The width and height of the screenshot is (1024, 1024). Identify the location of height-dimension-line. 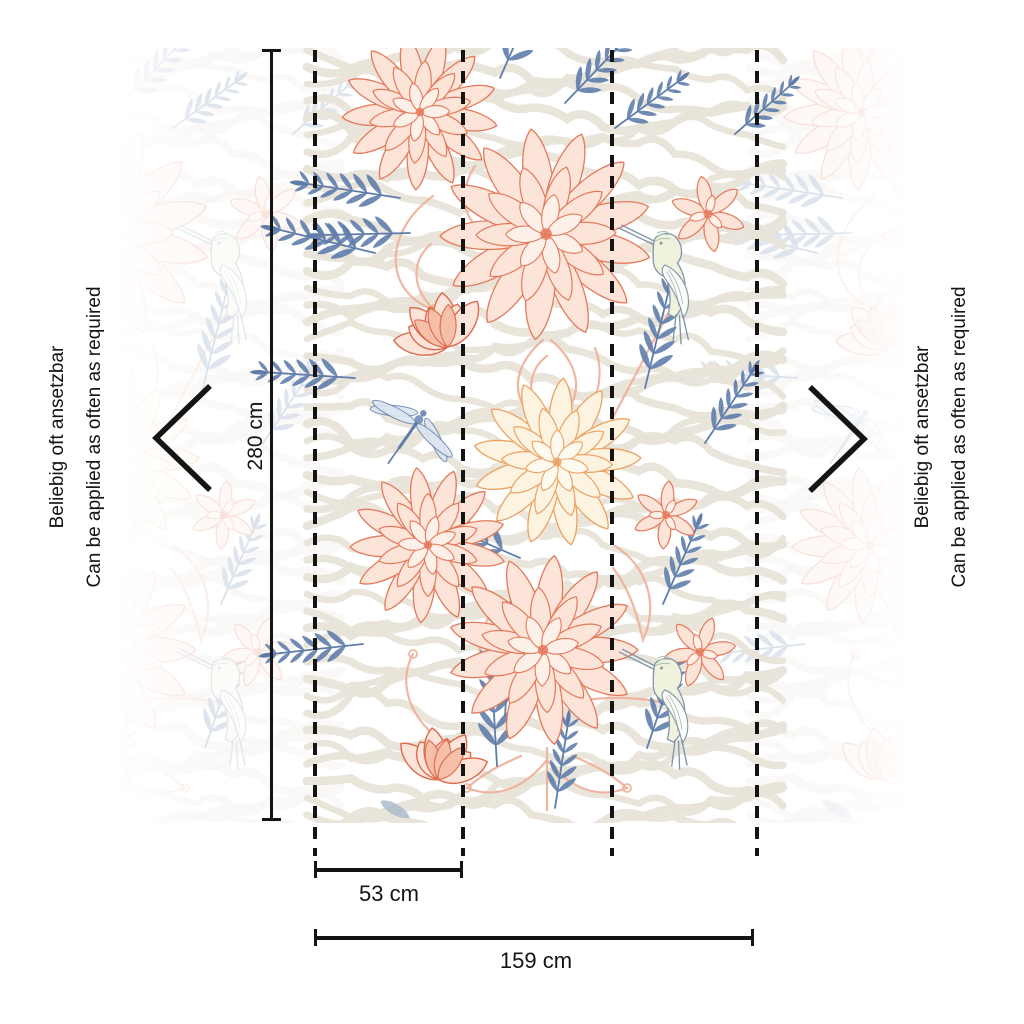
(271, 435).